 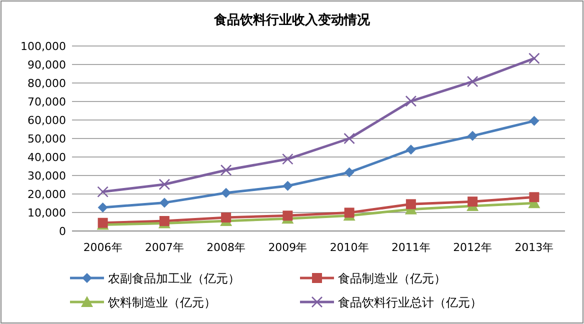 I want to click on y-tick-label: 70,000, so click(x=47, y=102).